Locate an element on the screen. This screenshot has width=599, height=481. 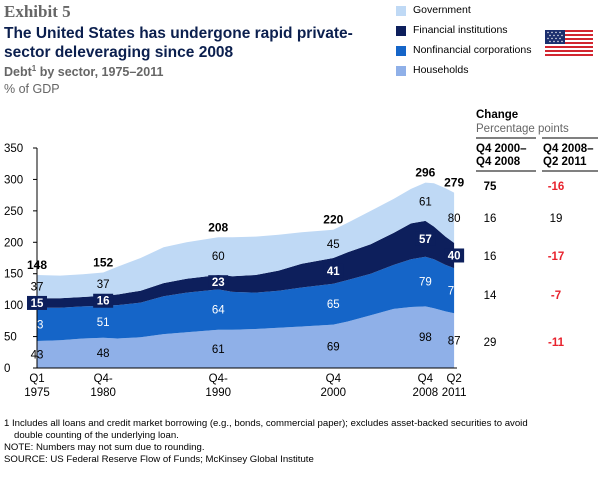
total-value-label: 208 is located at coordinates (218, 227).